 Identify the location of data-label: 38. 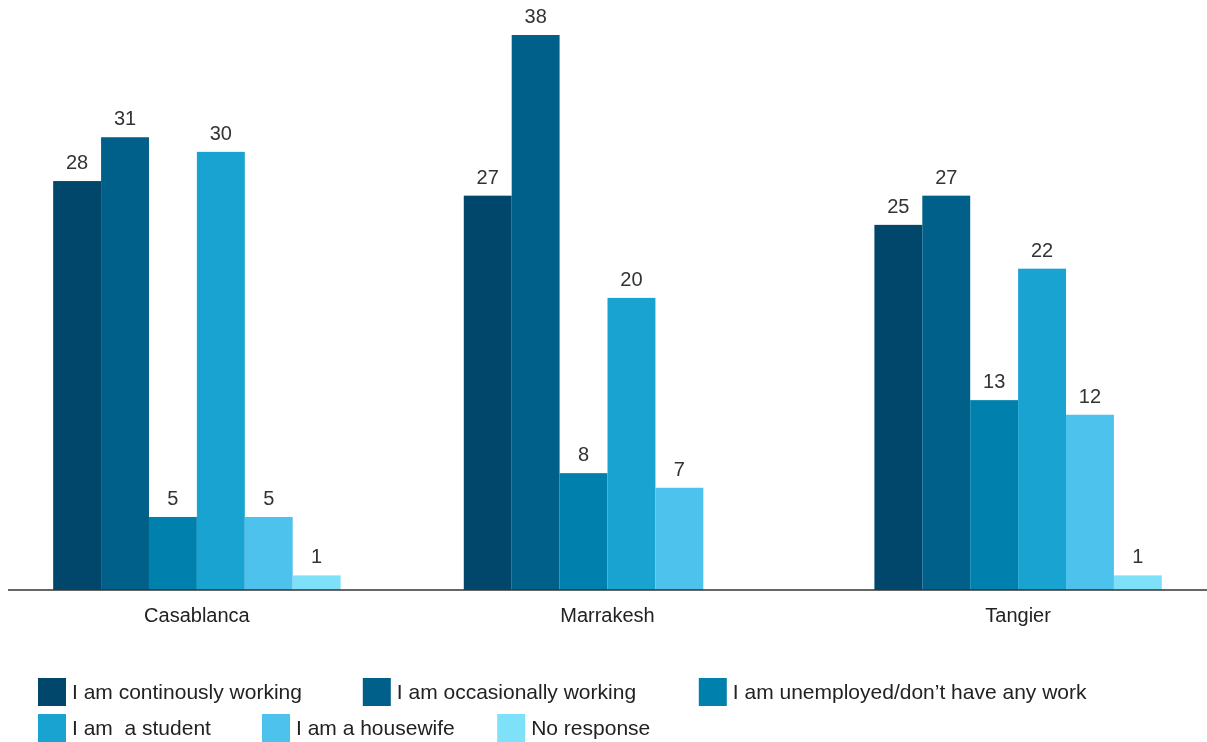
(535, 16).